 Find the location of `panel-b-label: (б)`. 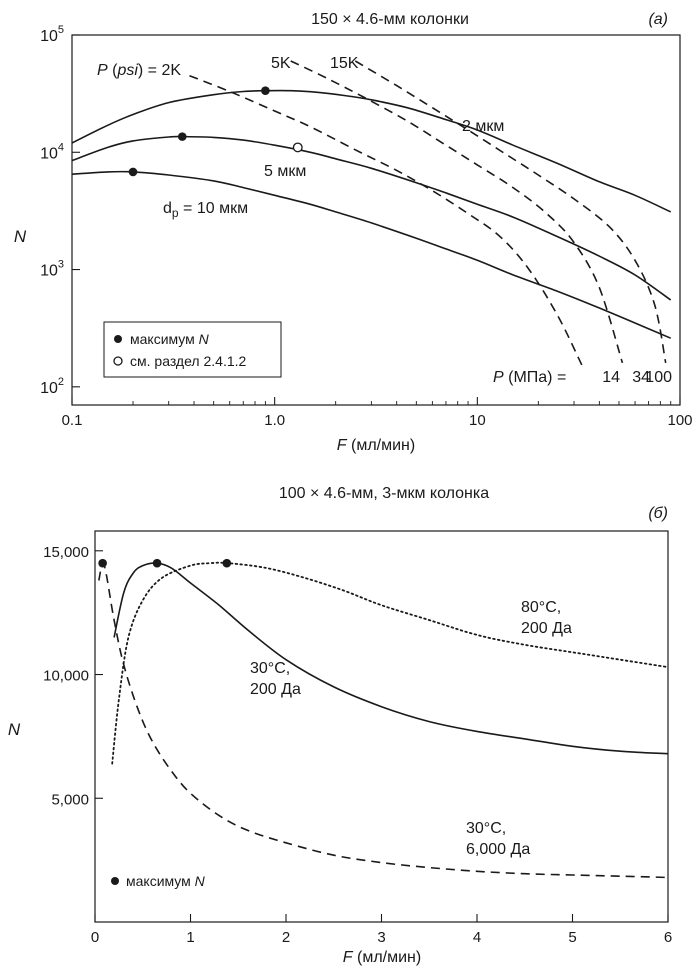

panel-b-label: (б) is located at coordinates (658, 513).